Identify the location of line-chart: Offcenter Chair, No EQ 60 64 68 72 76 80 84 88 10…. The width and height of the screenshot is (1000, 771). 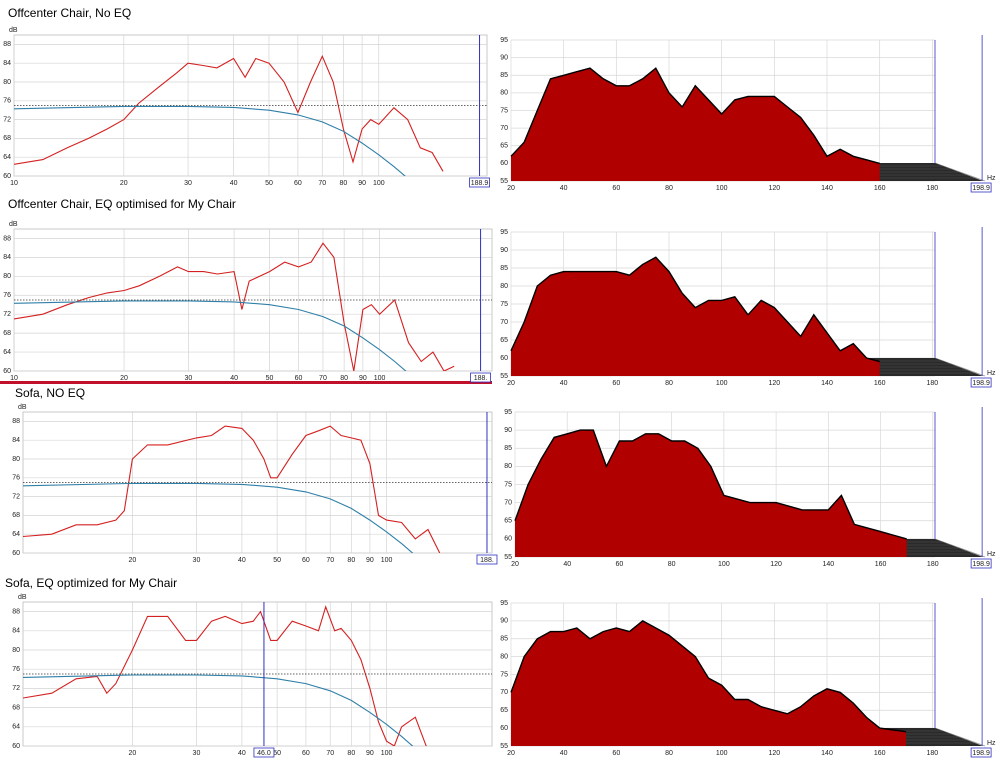
(246, 97).